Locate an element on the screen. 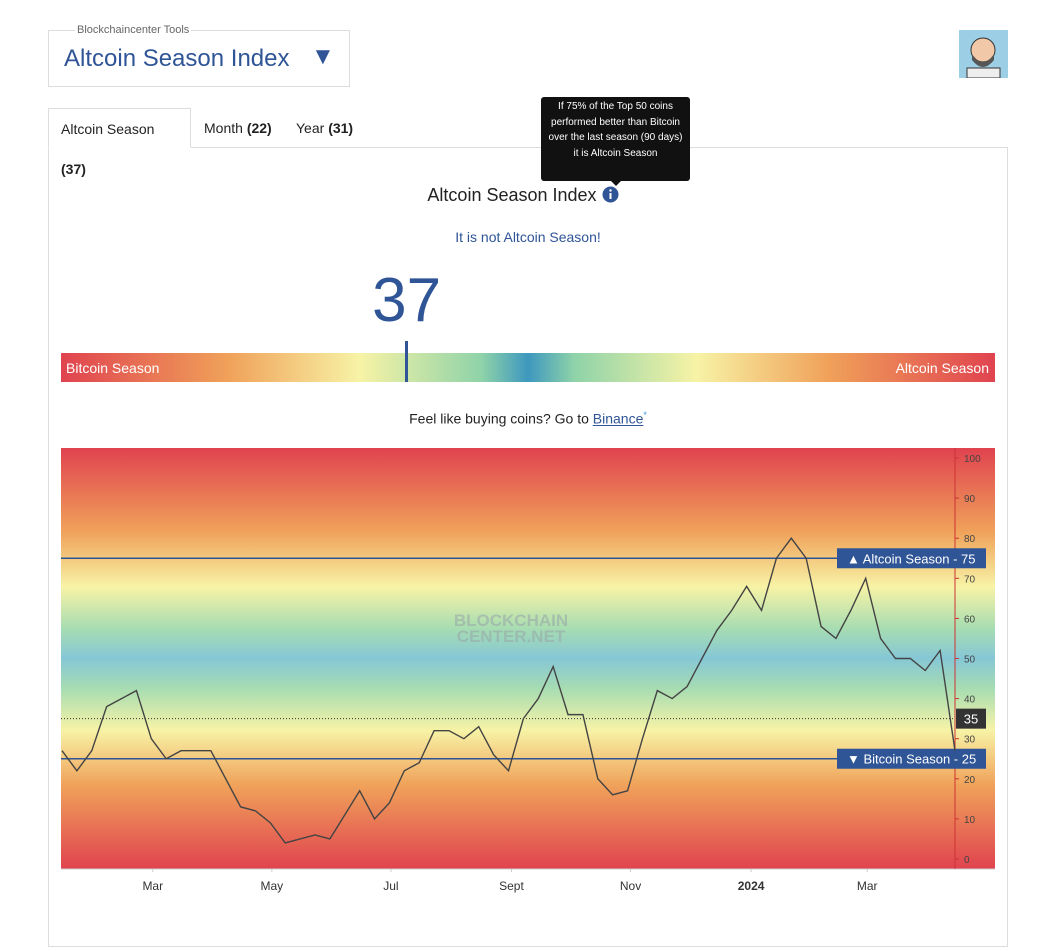 The height and width of the screenshot is (947, 1046). tab: Month (22) is located at coordinates (238, 128).